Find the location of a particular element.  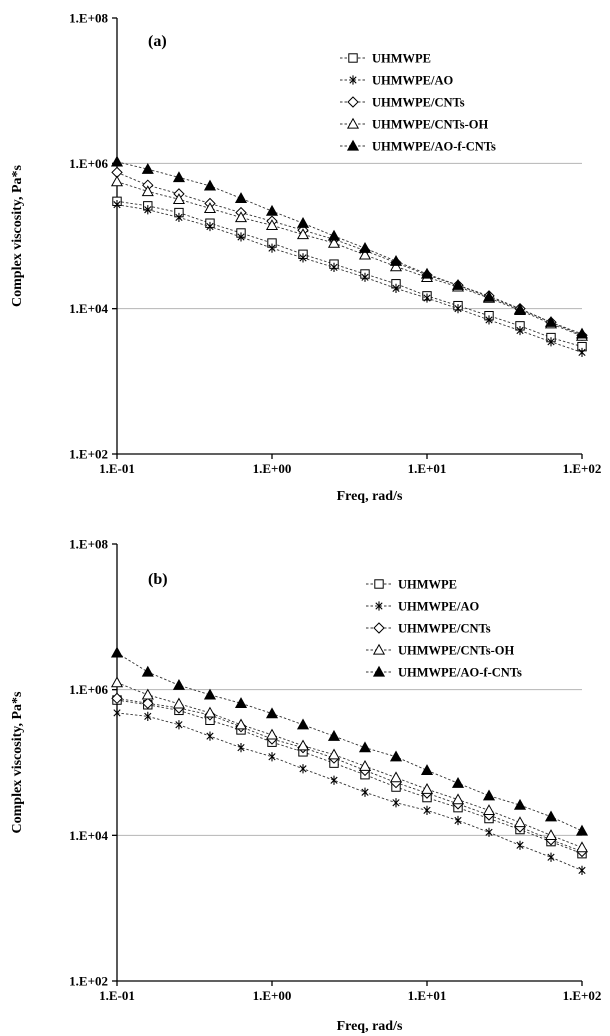

y-tick-label: 1.E+08 is located at coordinates (88, 18).